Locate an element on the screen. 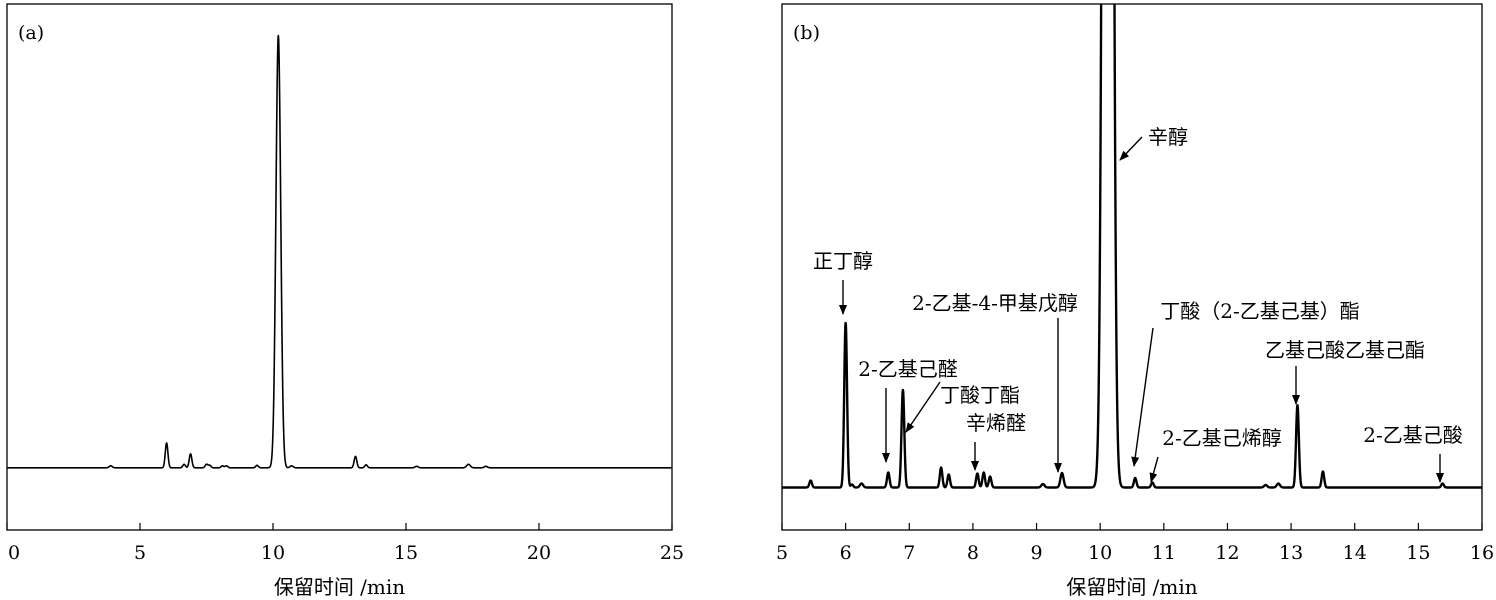  panel-label: (b) is located at coordinates (806, 33).